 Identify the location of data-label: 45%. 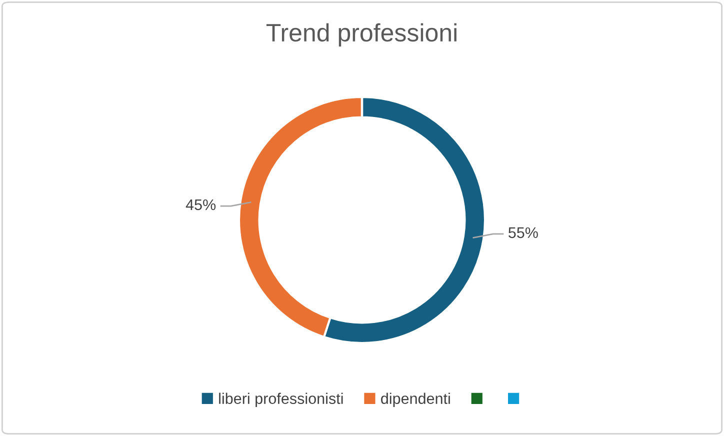
(201, 204).